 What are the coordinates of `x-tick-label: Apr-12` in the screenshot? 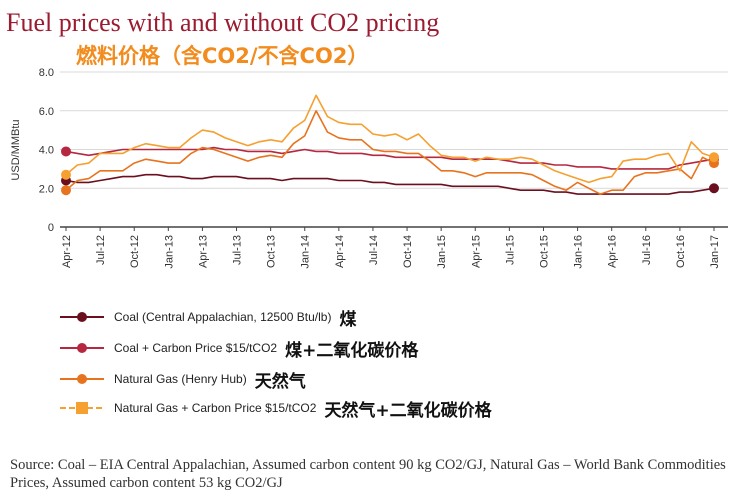 It's located at (67, 251).